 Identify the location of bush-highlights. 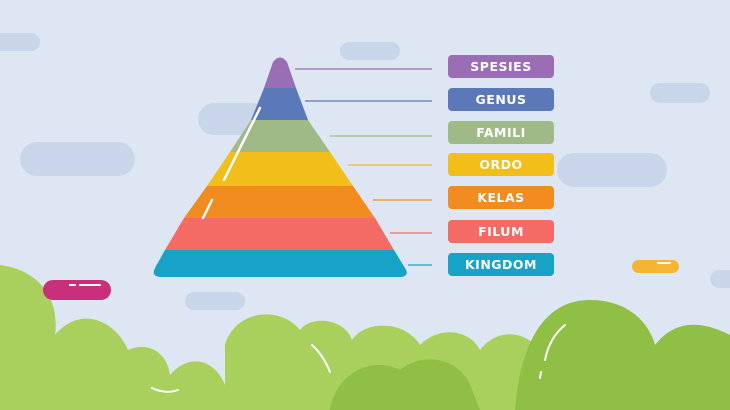
(358, 358).